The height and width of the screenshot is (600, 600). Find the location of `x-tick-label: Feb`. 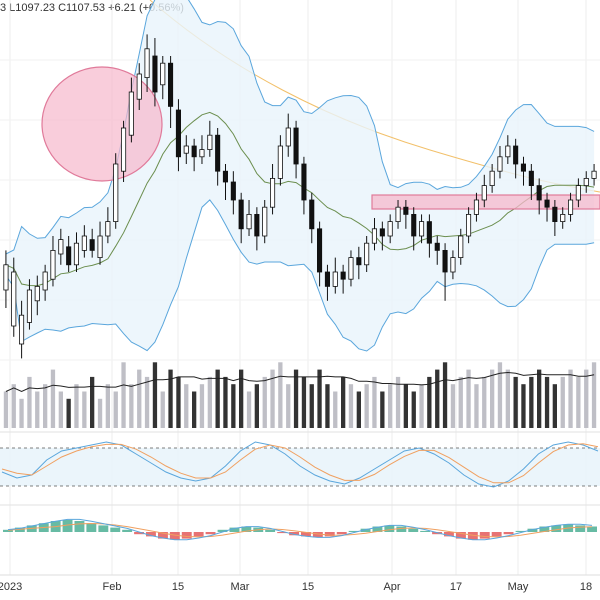

x-tick-label: Feb is located at coordinates (112, 587).